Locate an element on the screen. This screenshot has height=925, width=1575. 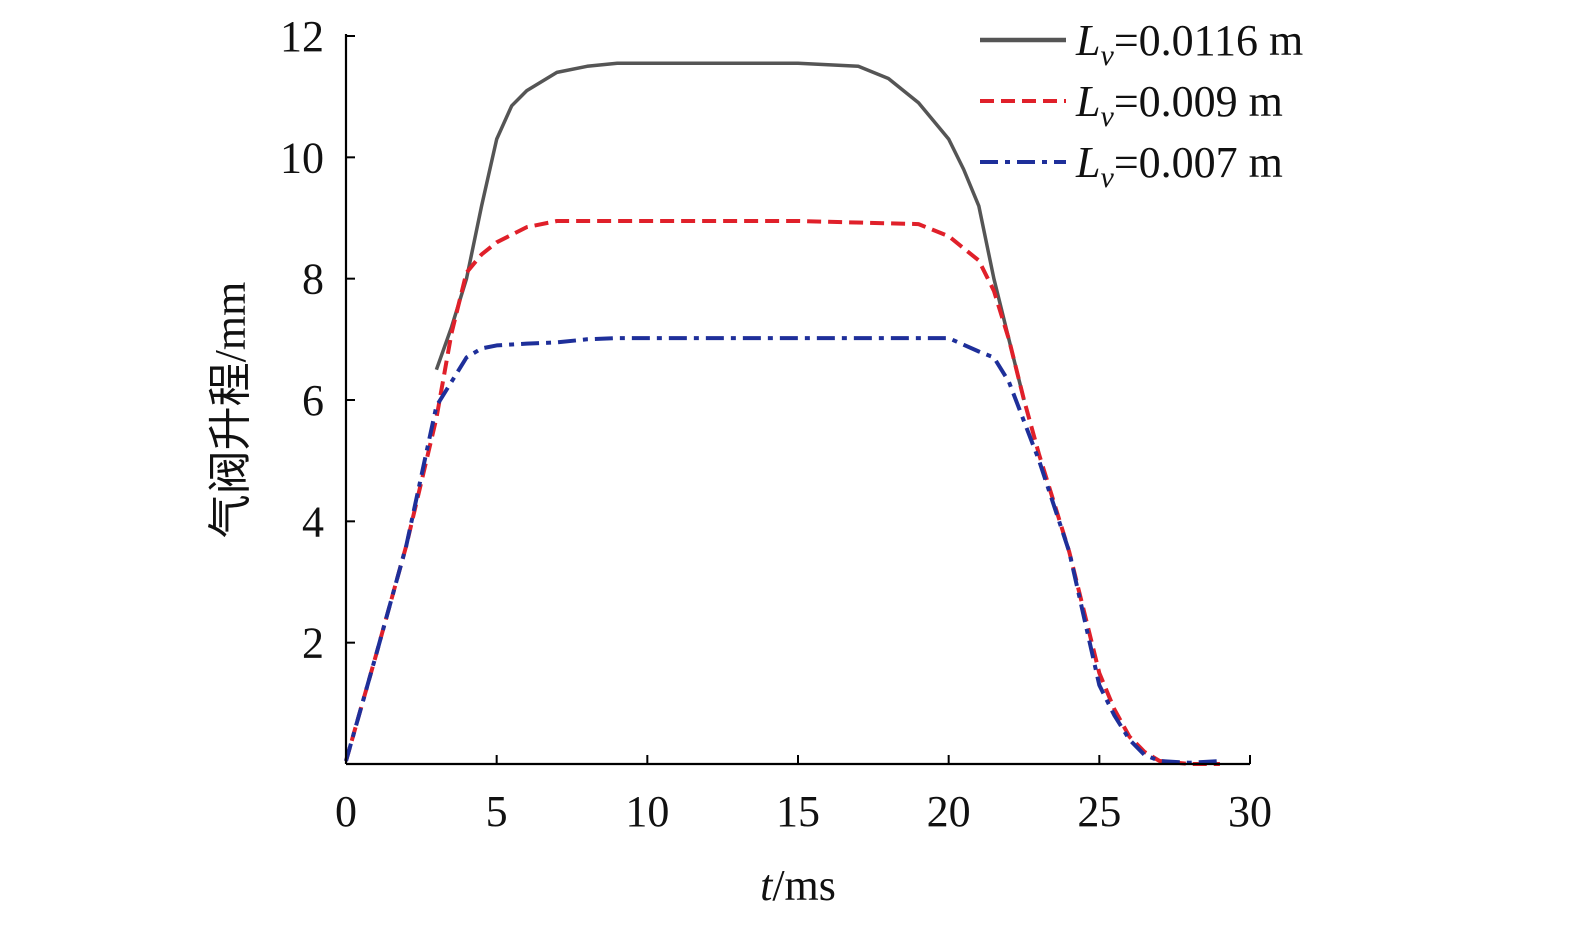
legend-label-1: Lv=0.0116 m is located at coordinates (1189, 44).